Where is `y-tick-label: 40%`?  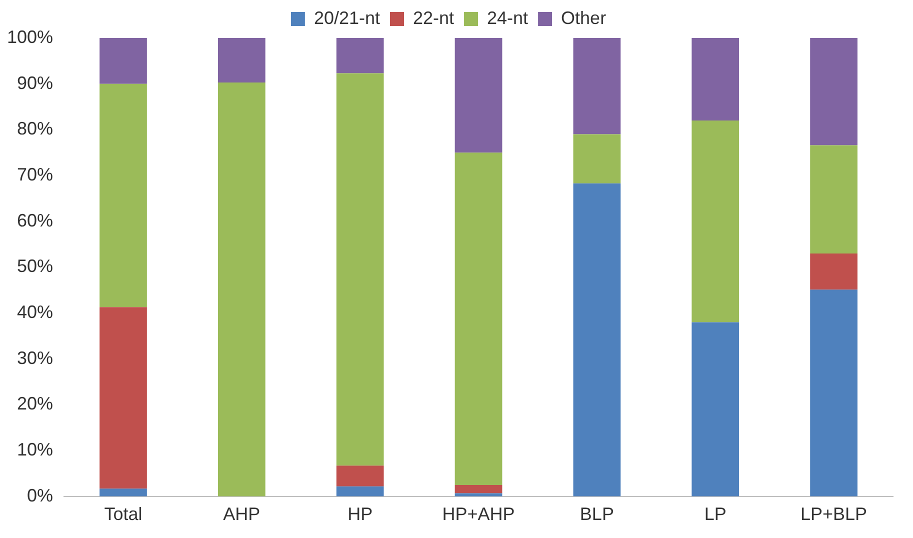 y-tick-label: 40% is located at coordinates (35, 312).